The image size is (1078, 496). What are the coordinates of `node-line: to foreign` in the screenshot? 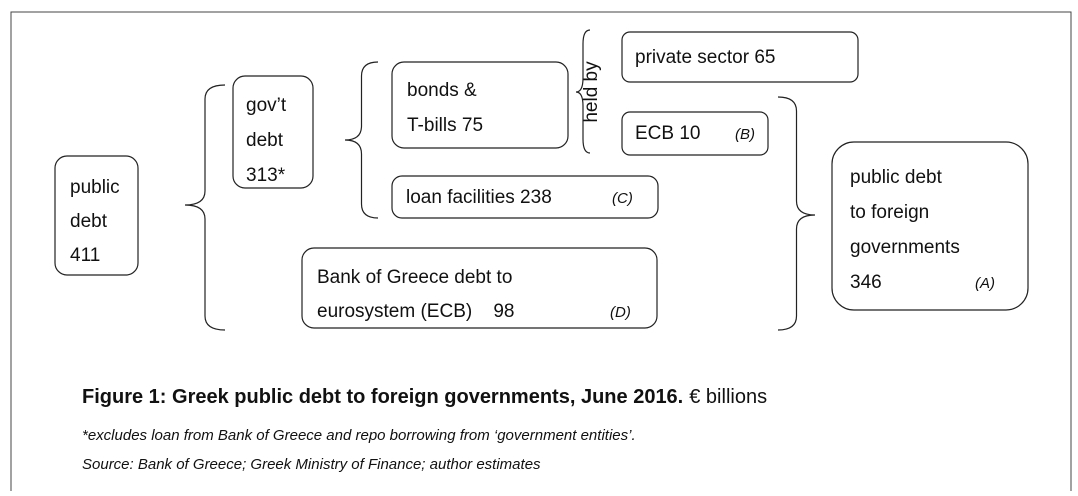 It's located at (889, 212).